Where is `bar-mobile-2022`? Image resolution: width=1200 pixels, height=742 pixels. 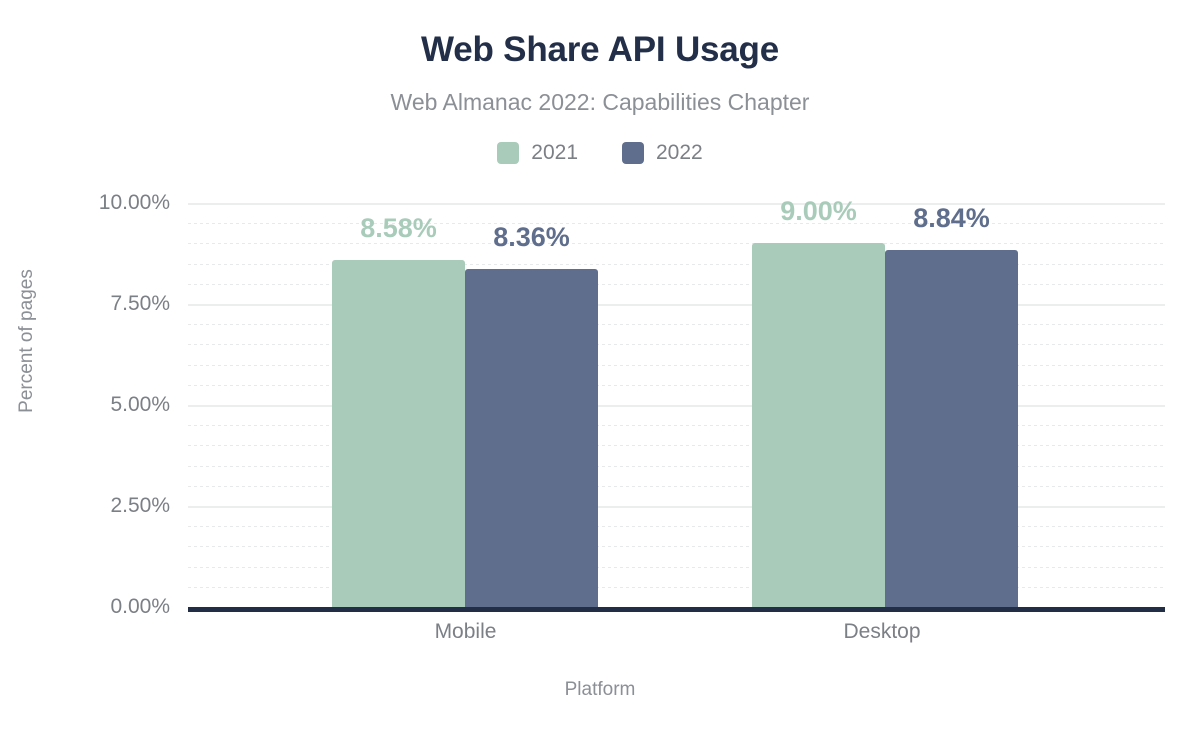
bar-mobile-2022 is located at coordinates (531, 438).